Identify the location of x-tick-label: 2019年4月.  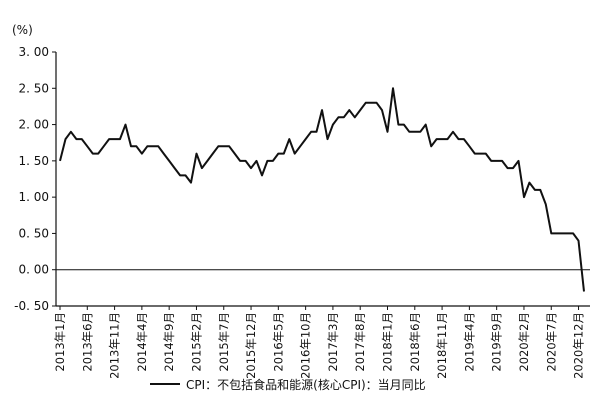
(469, 342).